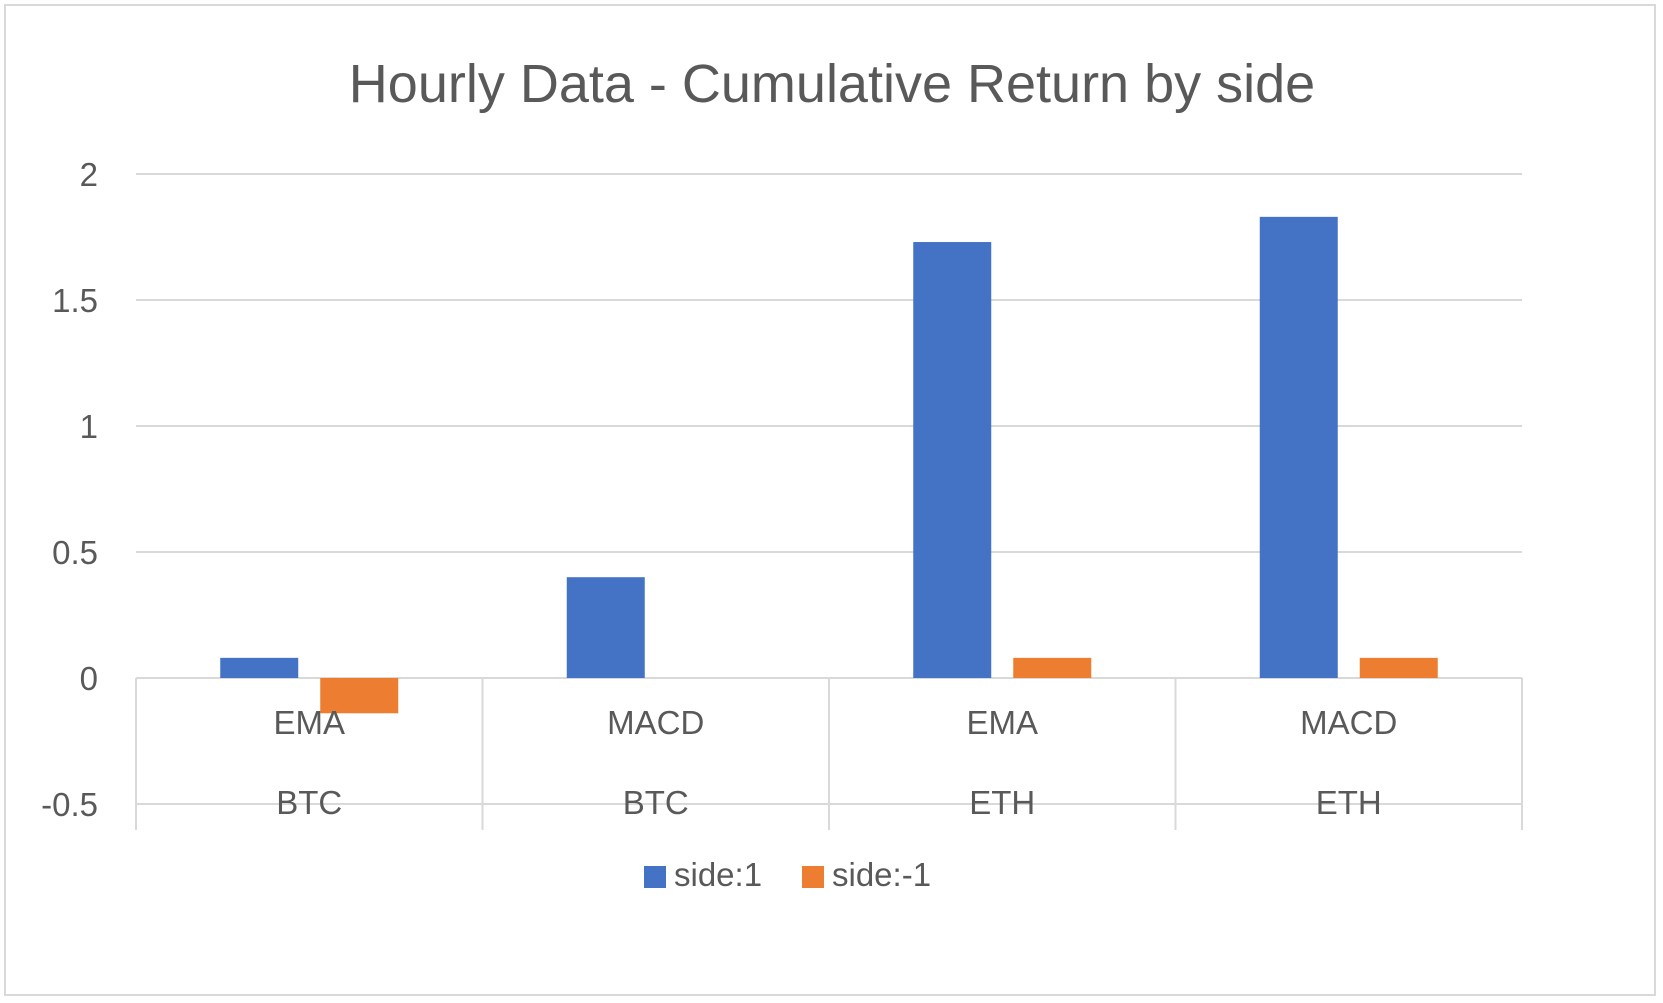 The image size is (1663, 1003). What do you see at coordinates (832, 84) in the screenshot?
I see `chart-title: Hourly Data - Cumulative Return by side` at bounding box center [832, 84].